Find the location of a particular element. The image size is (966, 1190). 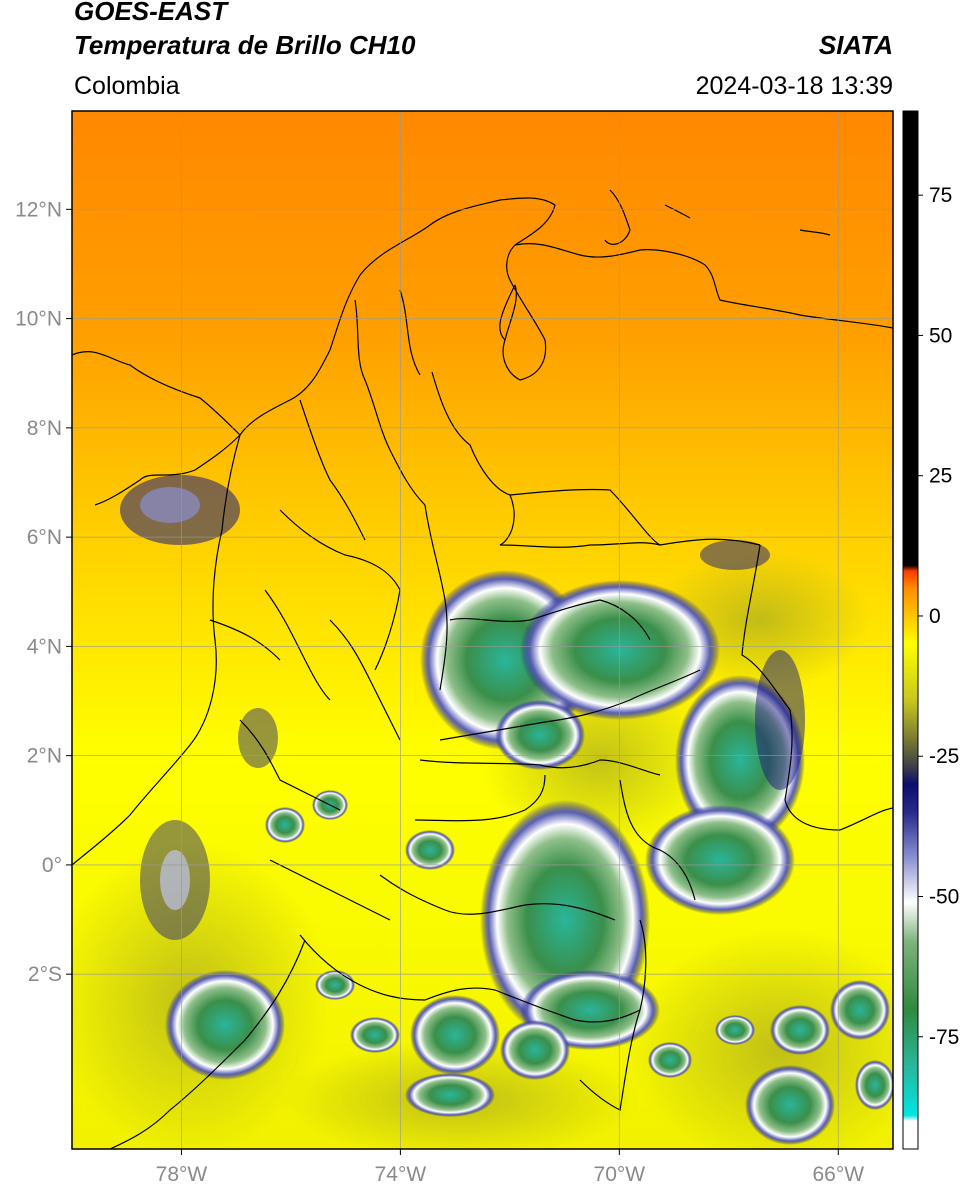

colorbar-tick-label: 50 is located at coordinates (940, 335).